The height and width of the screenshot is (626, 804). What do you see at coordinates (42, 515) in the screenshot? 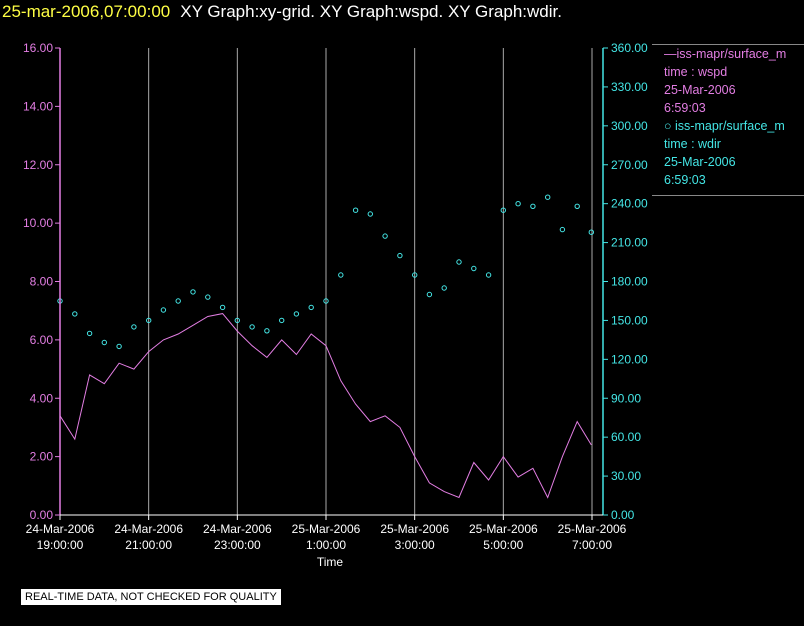
I see `left-tick-label: 0.00` at bounding box center [42, 515].